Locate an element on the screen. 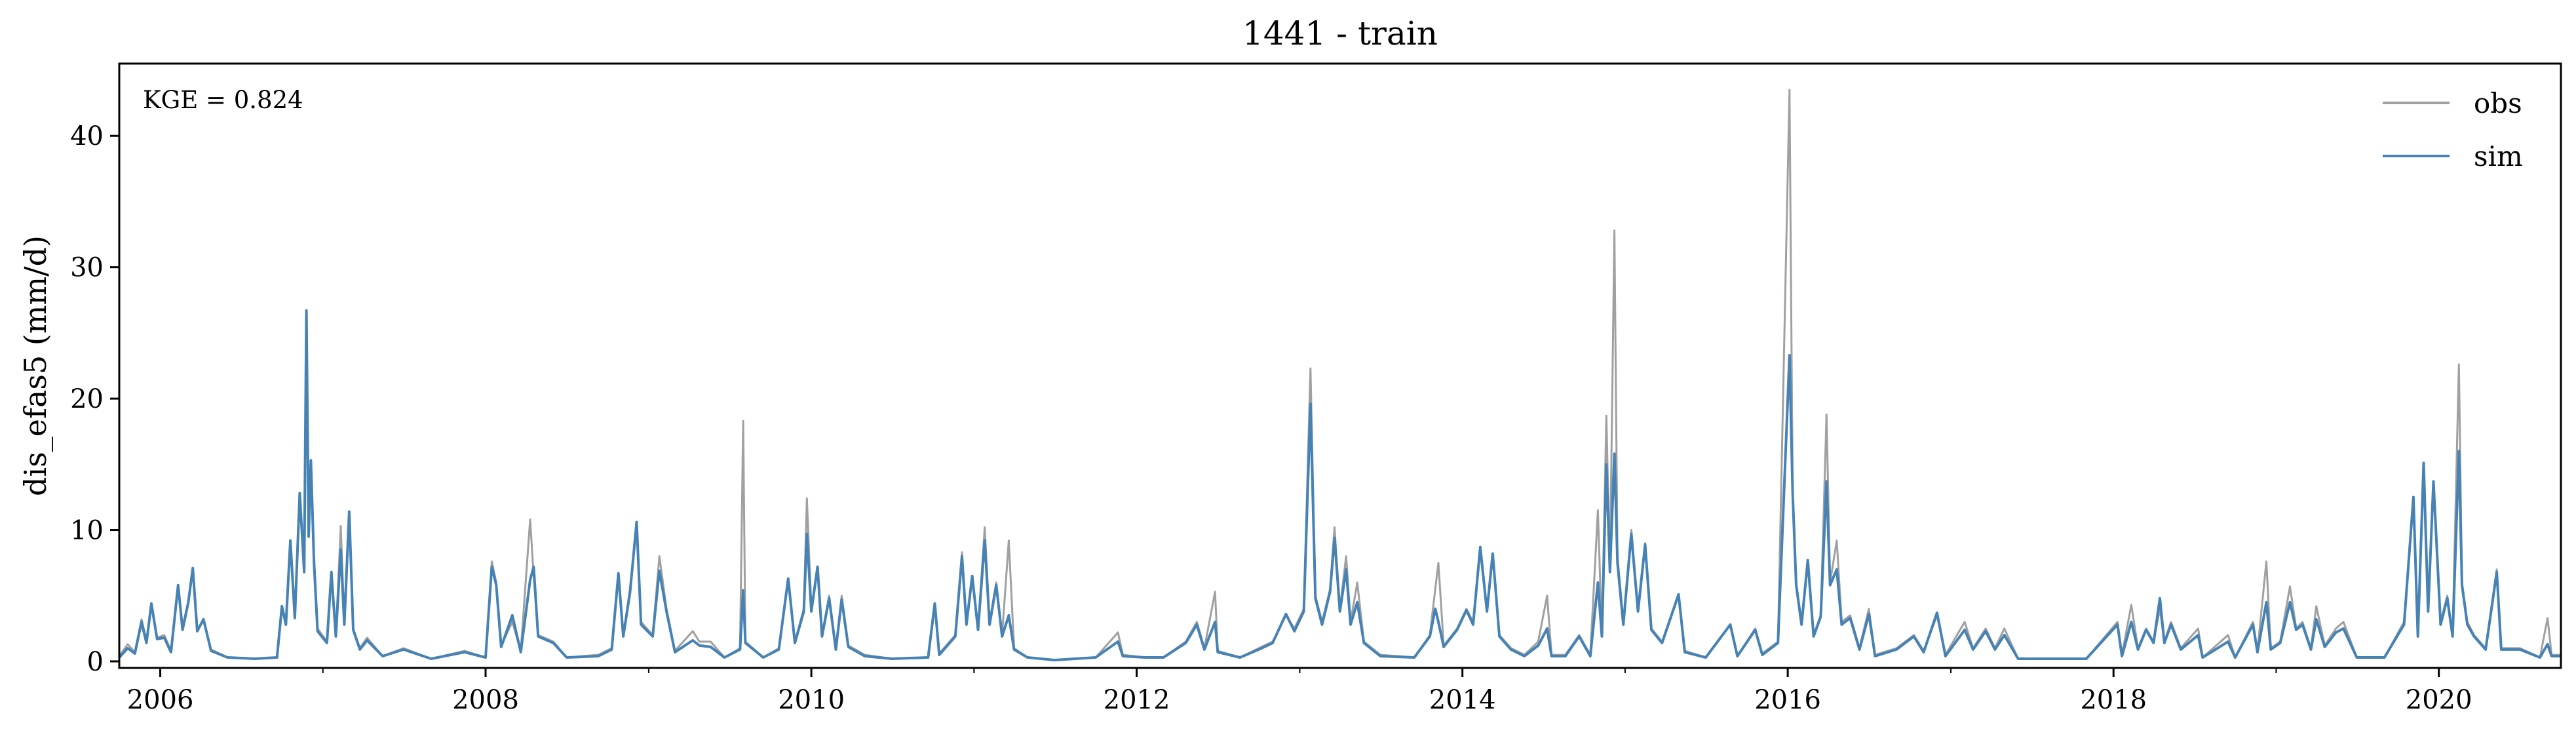 This screenshot has height=742, width=2576. y-tick-label: 10 is located at coordinates (87, 531).